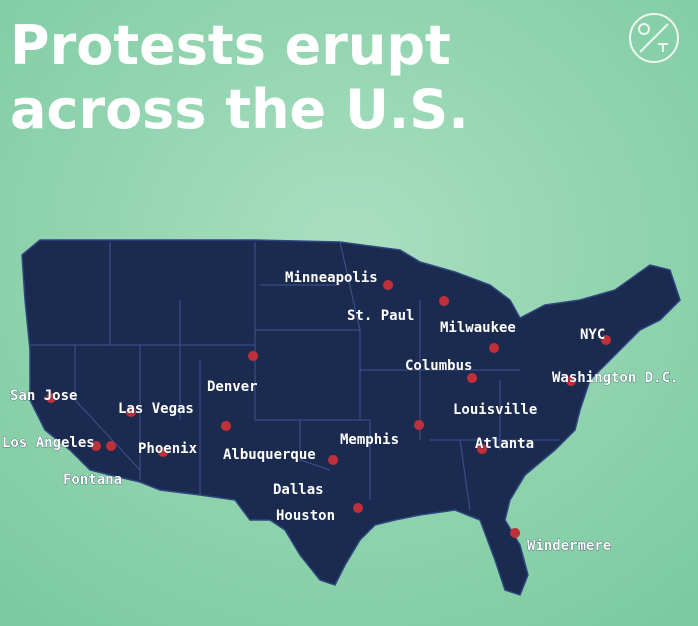  What do you see at coordinates (269, 455) in the screenshot?
I see `city-label: Albuquerque` at bounding box center [269, 455].